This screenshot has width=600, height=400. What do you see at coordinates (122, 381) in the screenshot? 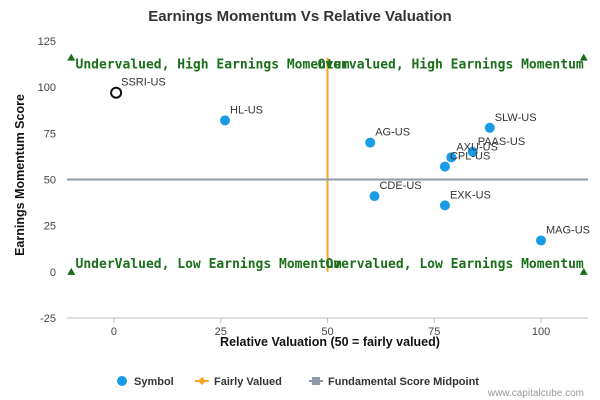
I see `legend-symbol-marker` at bounding box center [122, 381].